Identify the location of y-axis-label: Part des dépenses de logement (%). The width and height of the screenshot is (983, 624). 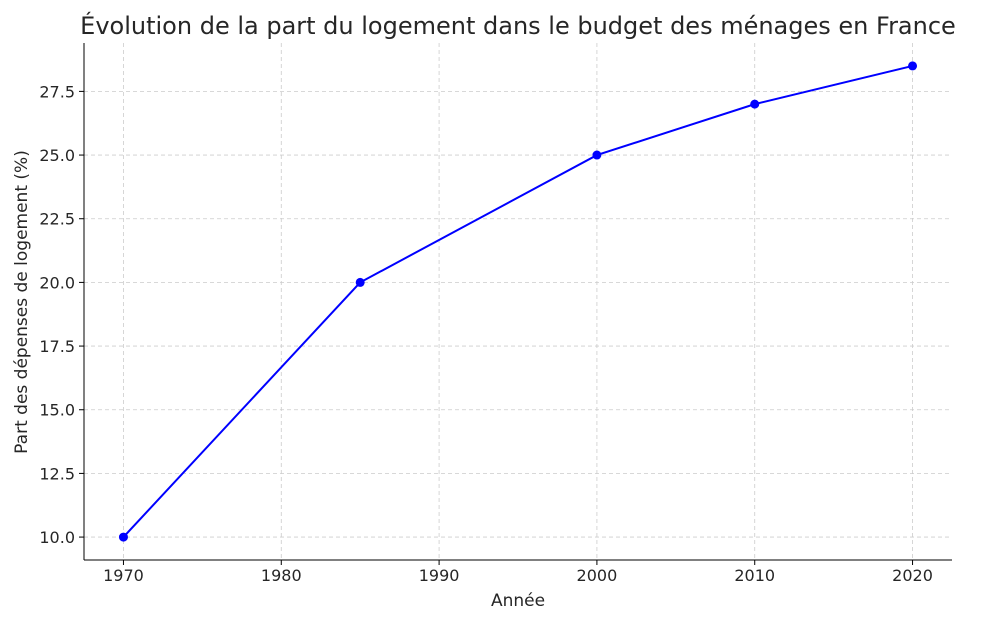
(22, 302).